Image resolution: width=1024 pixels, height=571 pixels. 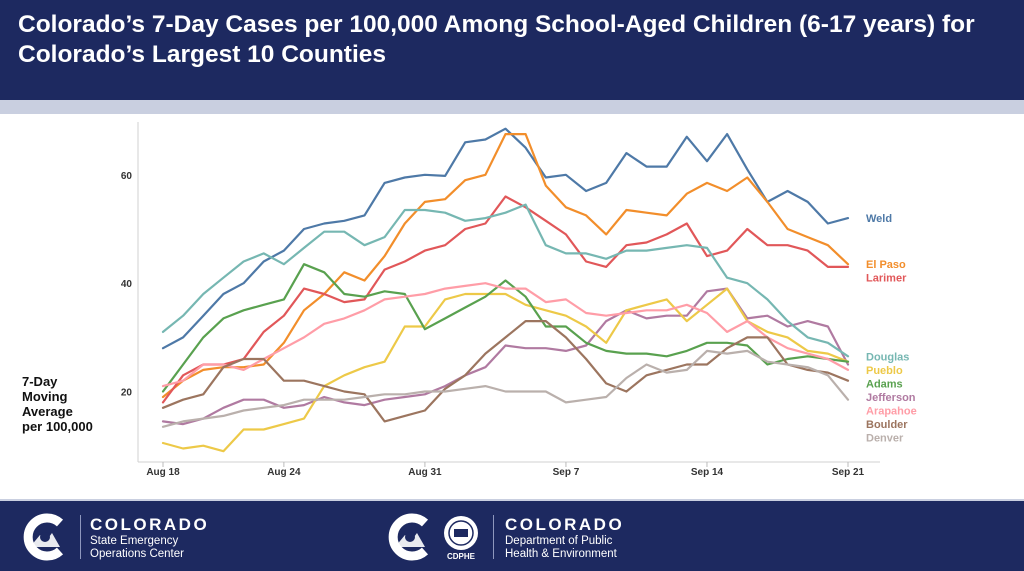 I want to click on org-line-2: Operations Center, so click(x=137, y=554).